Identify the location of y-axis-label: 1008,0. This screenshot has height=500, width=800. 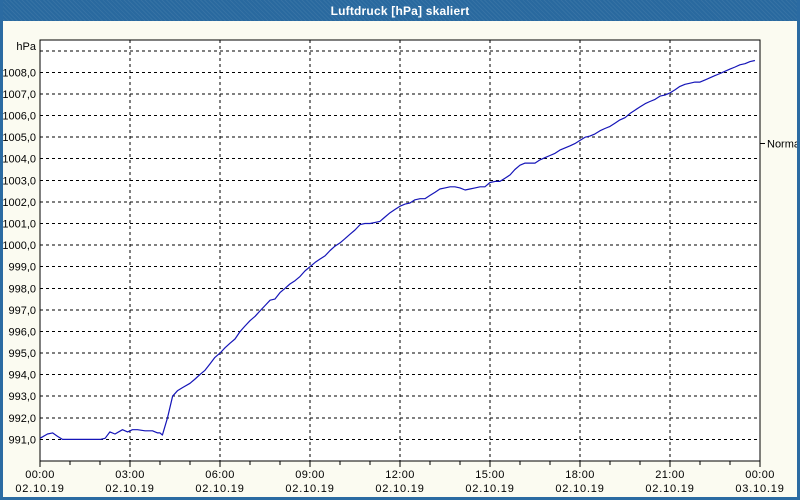
(19, 73).